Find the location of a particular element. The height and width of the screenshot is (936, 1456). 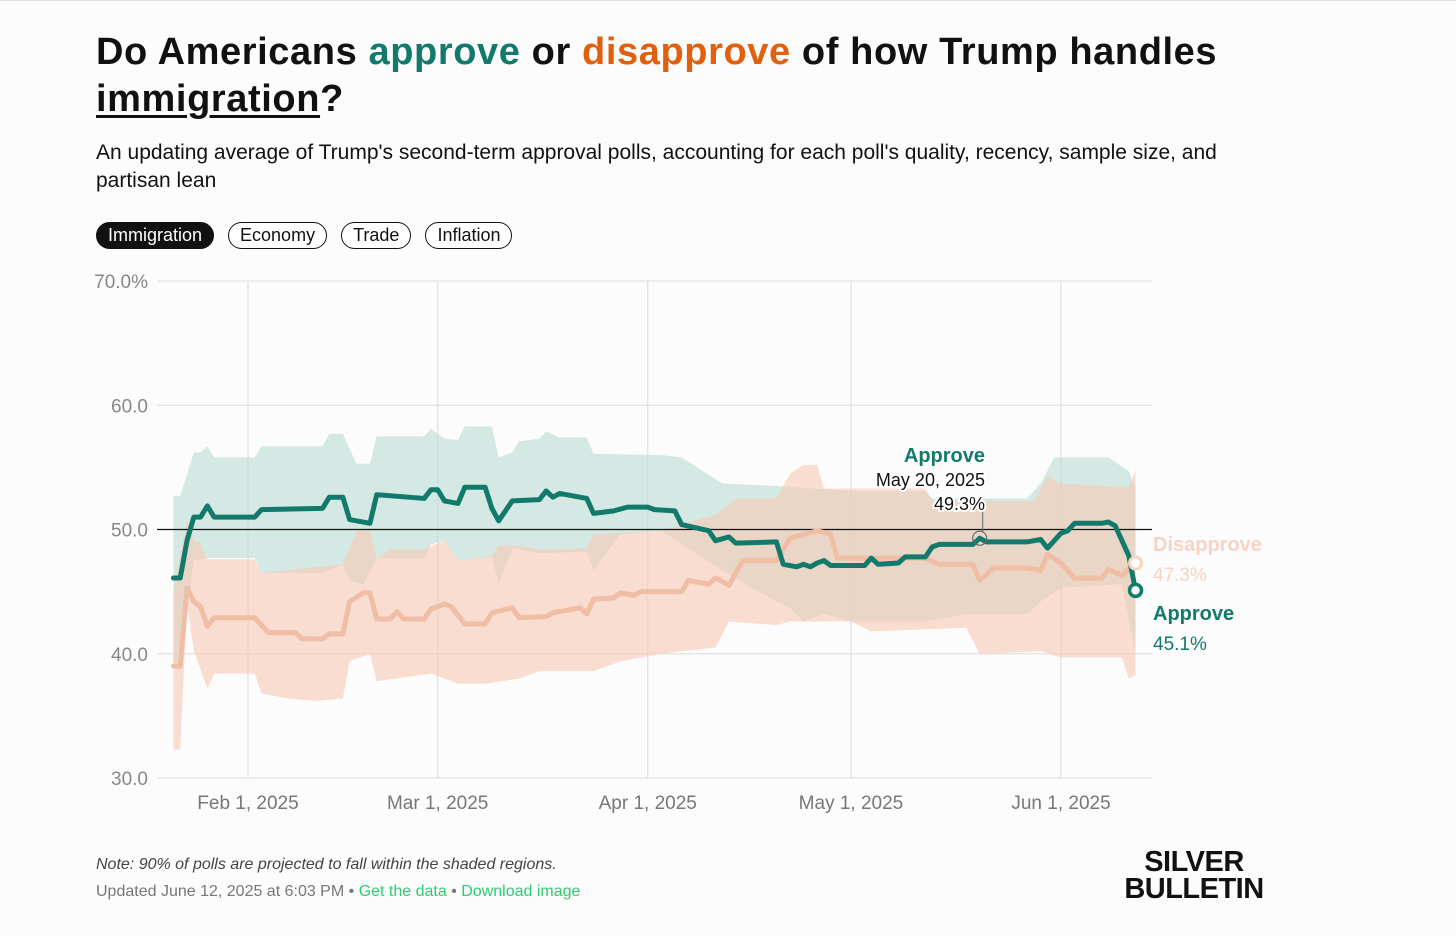

y-tick-label: 70.0% is located at coordinates (121, 282).